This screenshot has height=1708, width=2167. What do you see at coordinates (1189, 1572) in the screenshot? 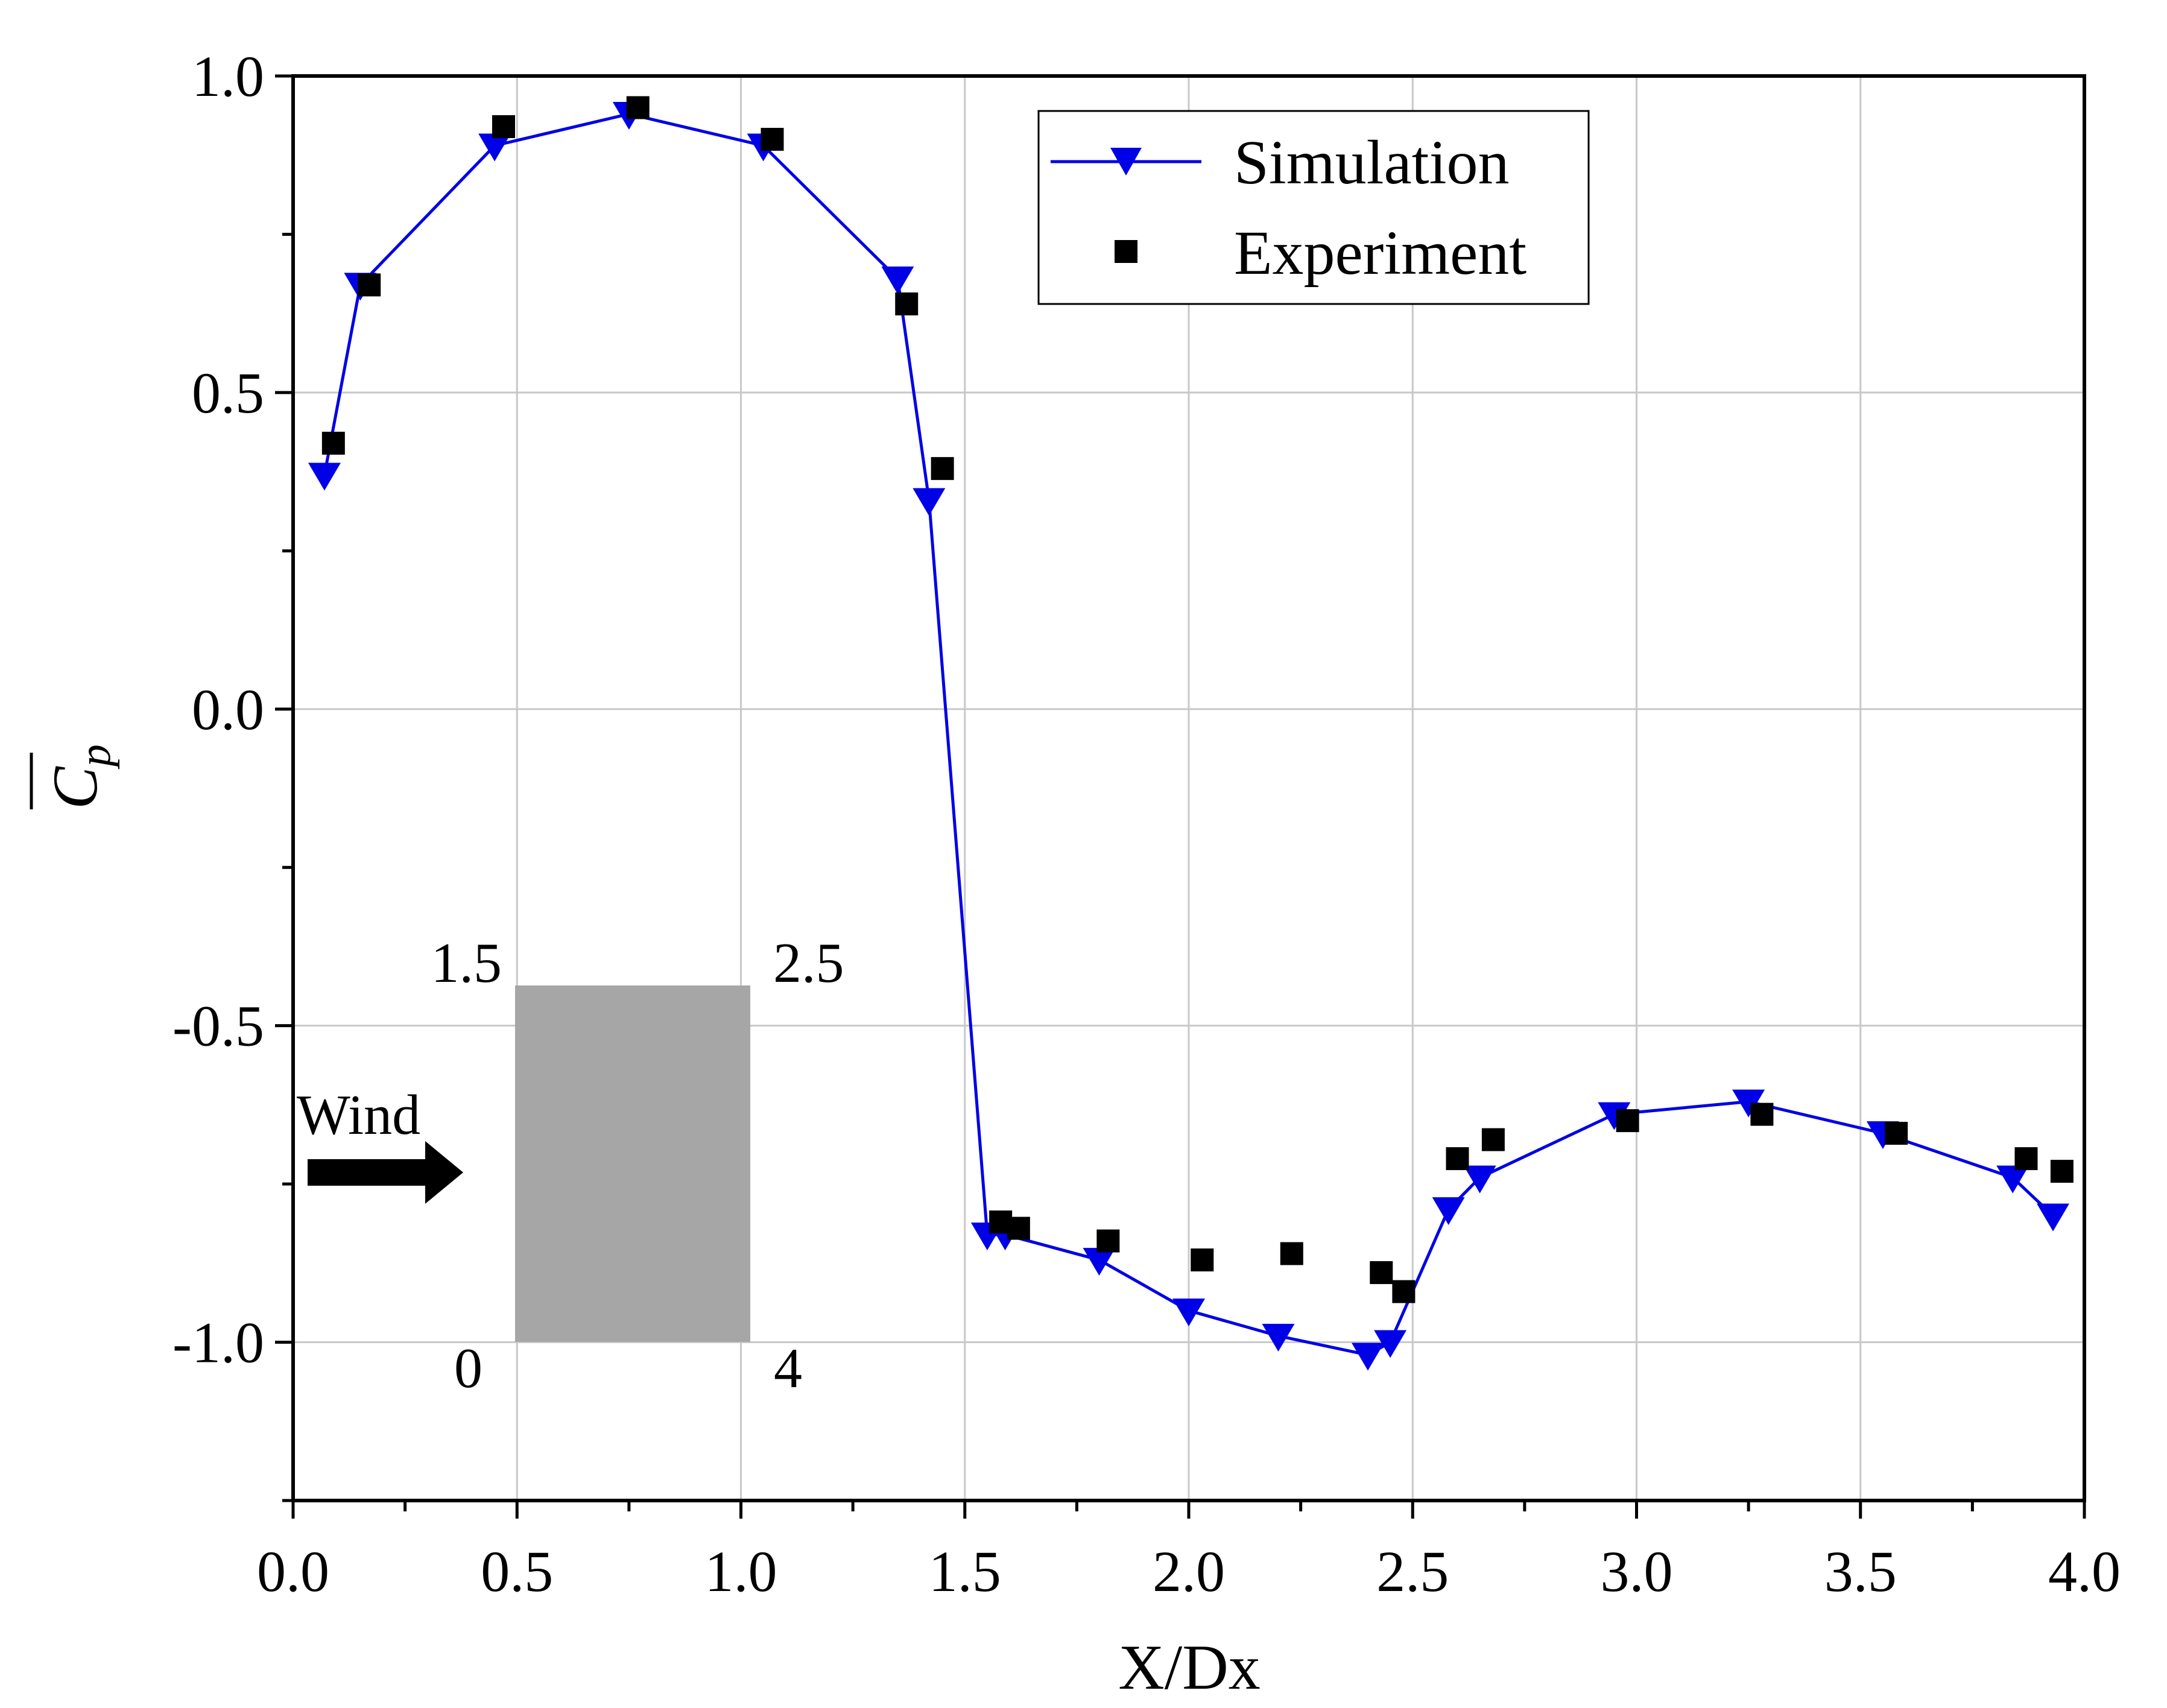
I see `x-tick-label: 2.0` at bounding box center [1189, 1572].